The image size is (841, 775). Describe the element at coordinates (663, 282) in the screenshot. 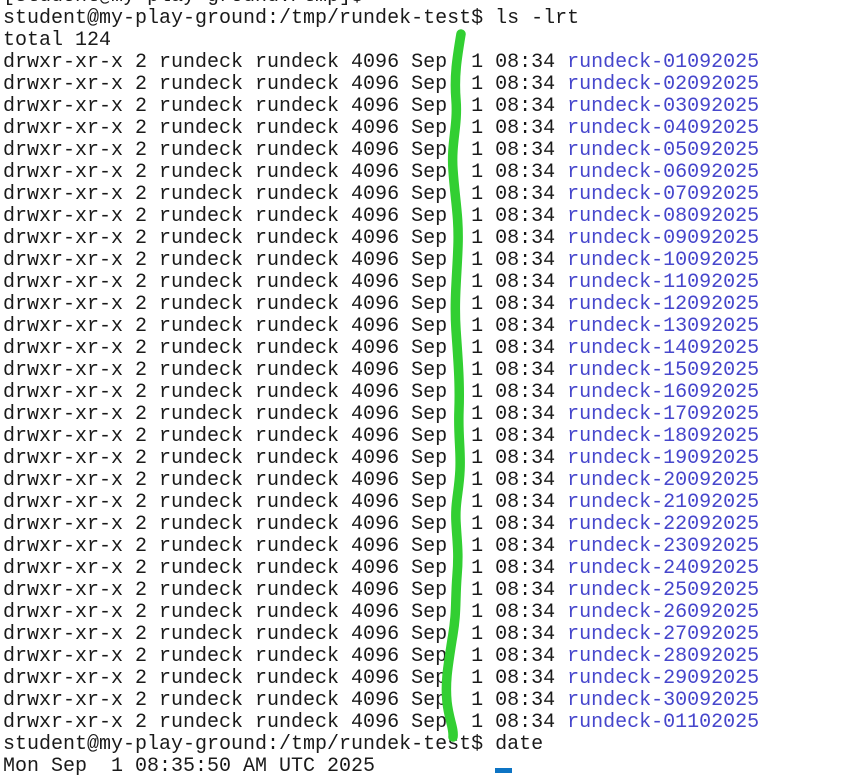

I see `directory-name: rundeck-11092025` at that location.